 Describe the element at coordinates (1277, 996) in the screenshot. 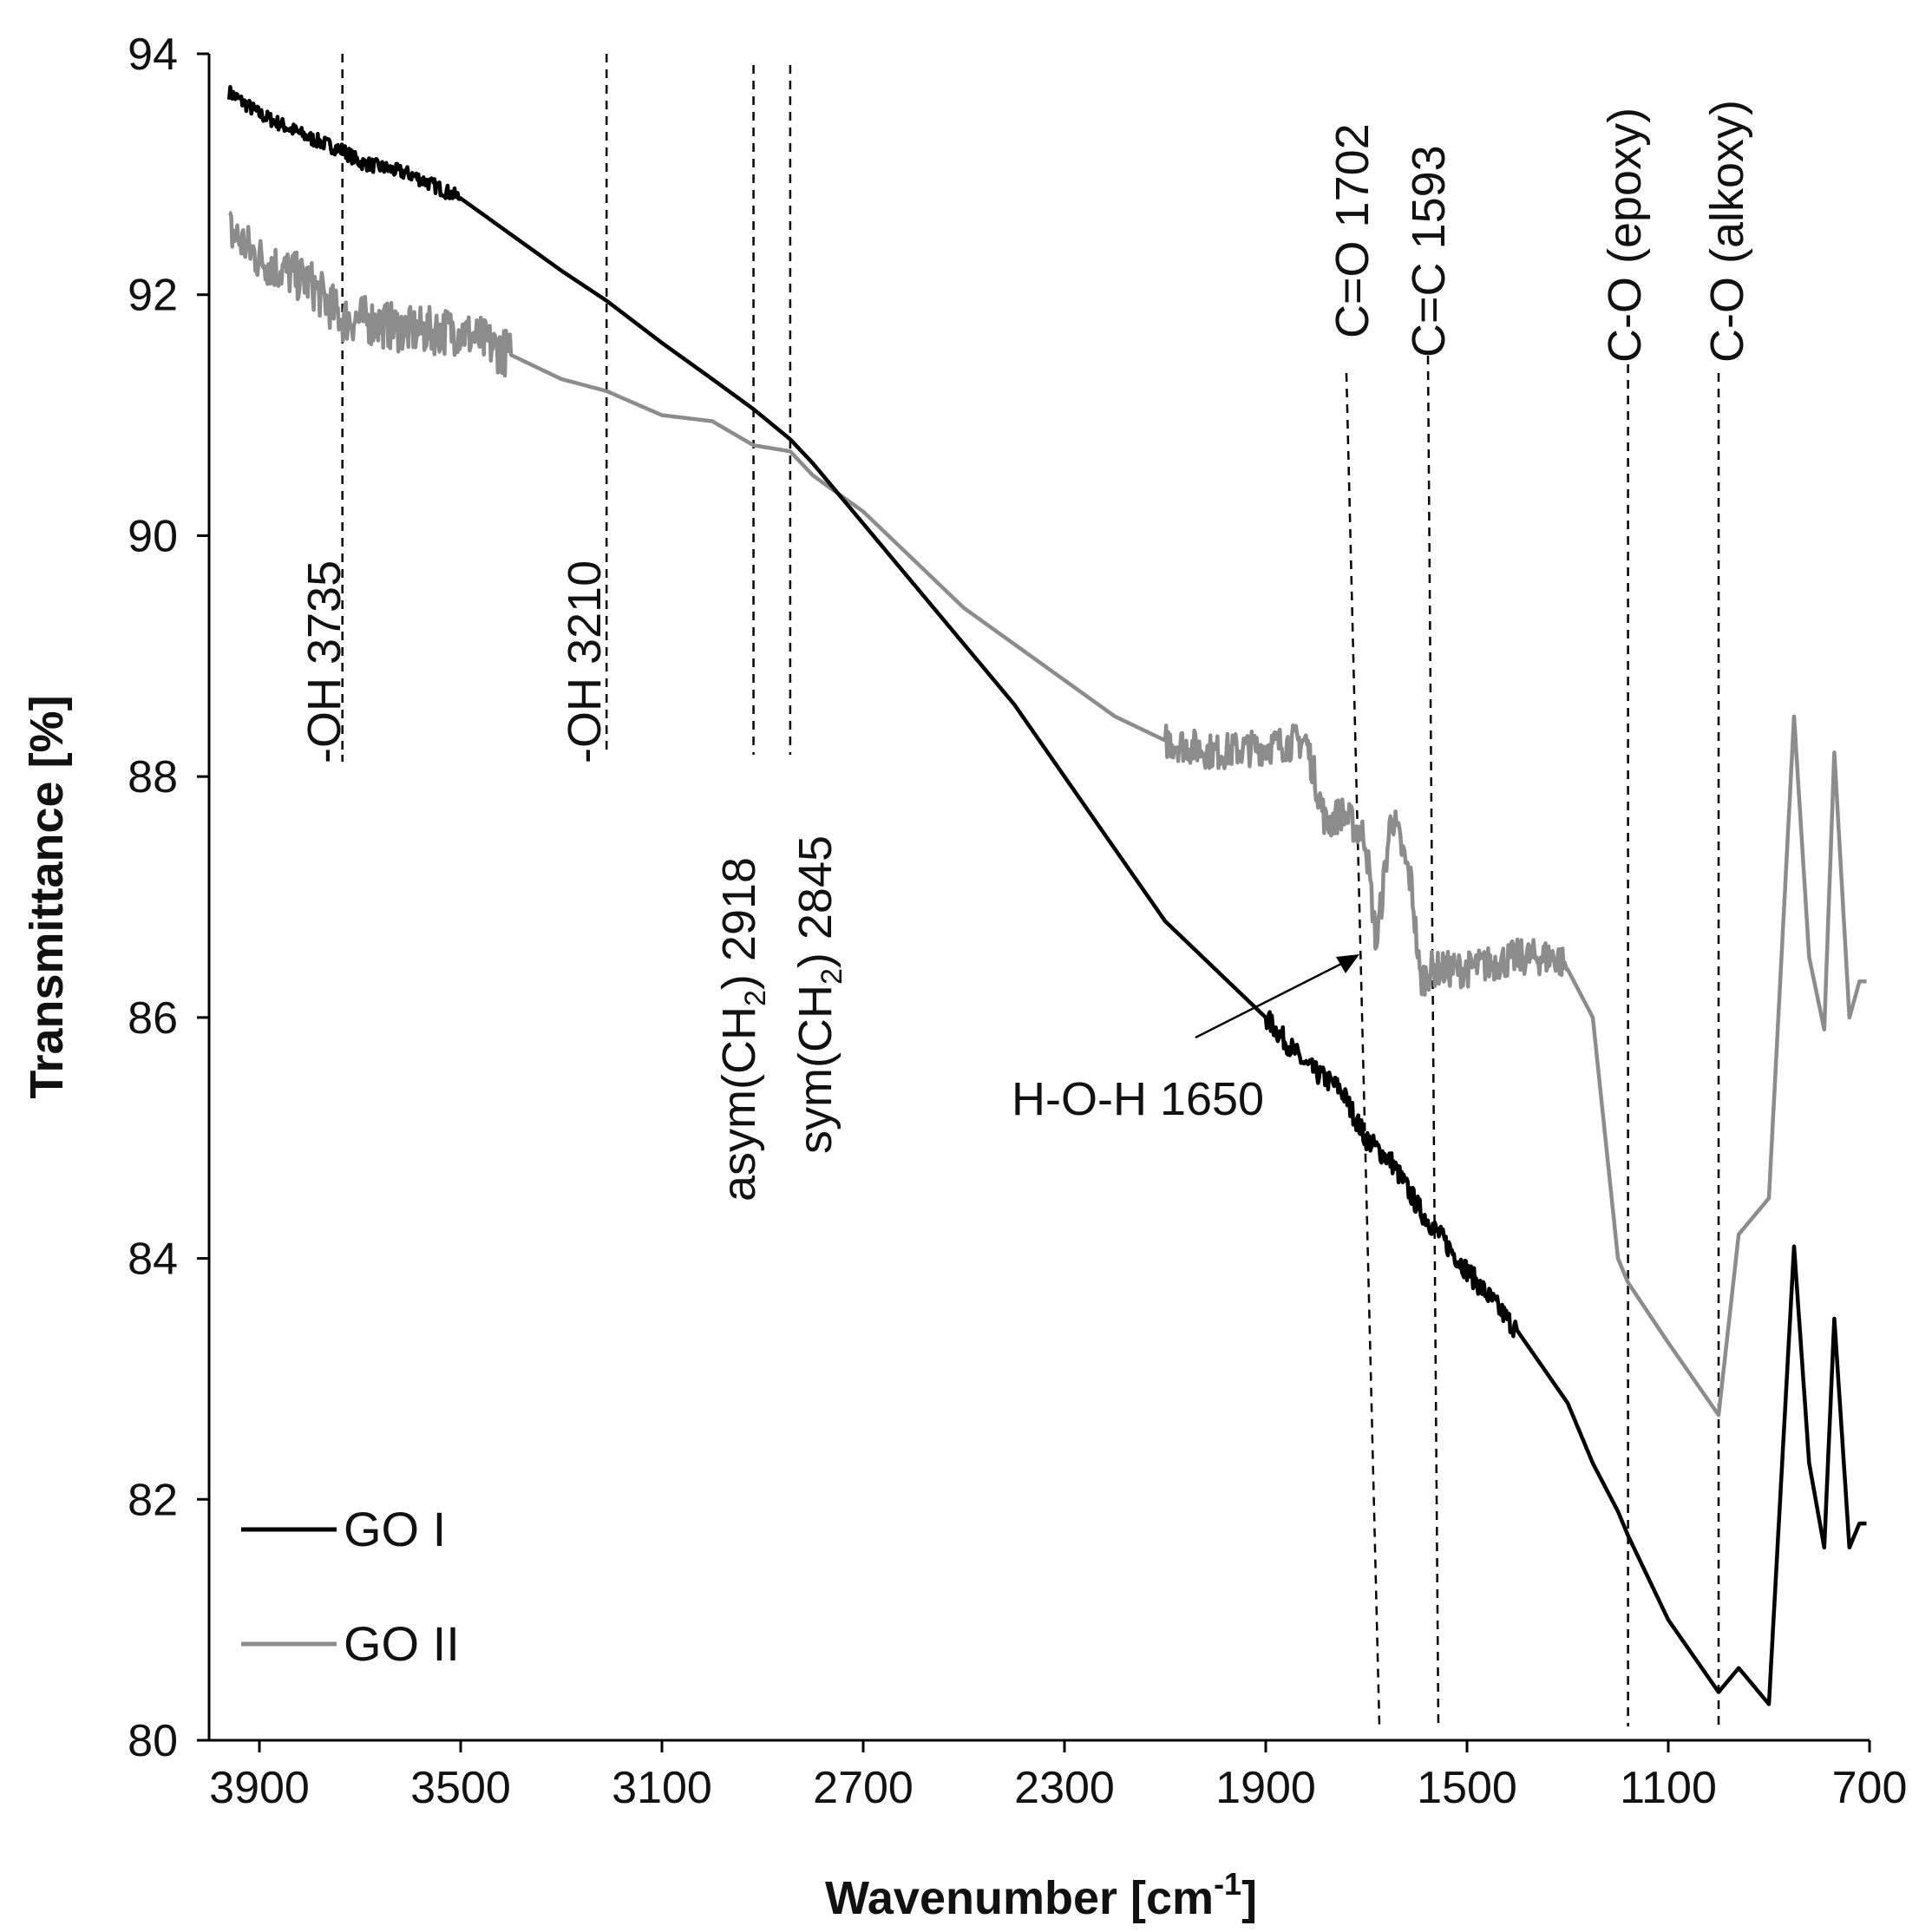

I see `hoh-arrow` at that location.